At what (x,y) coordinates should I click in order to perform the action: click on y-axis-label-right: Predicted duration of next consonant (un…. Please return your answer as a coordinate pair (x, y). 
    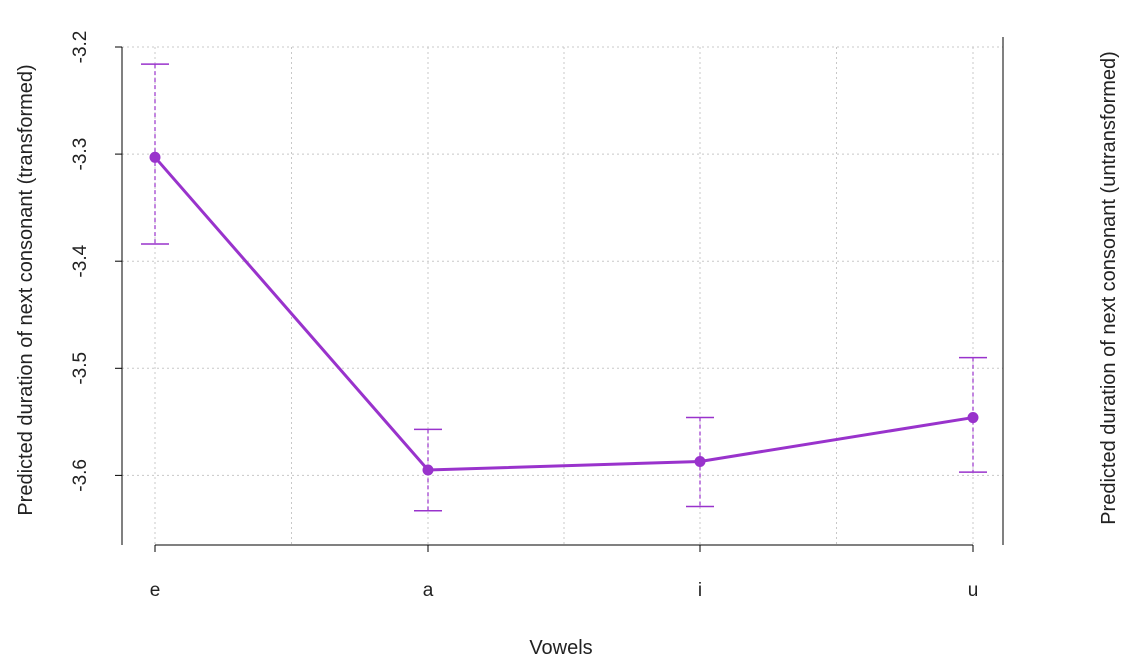
    Looking at the image, I should click on (1109, 288).